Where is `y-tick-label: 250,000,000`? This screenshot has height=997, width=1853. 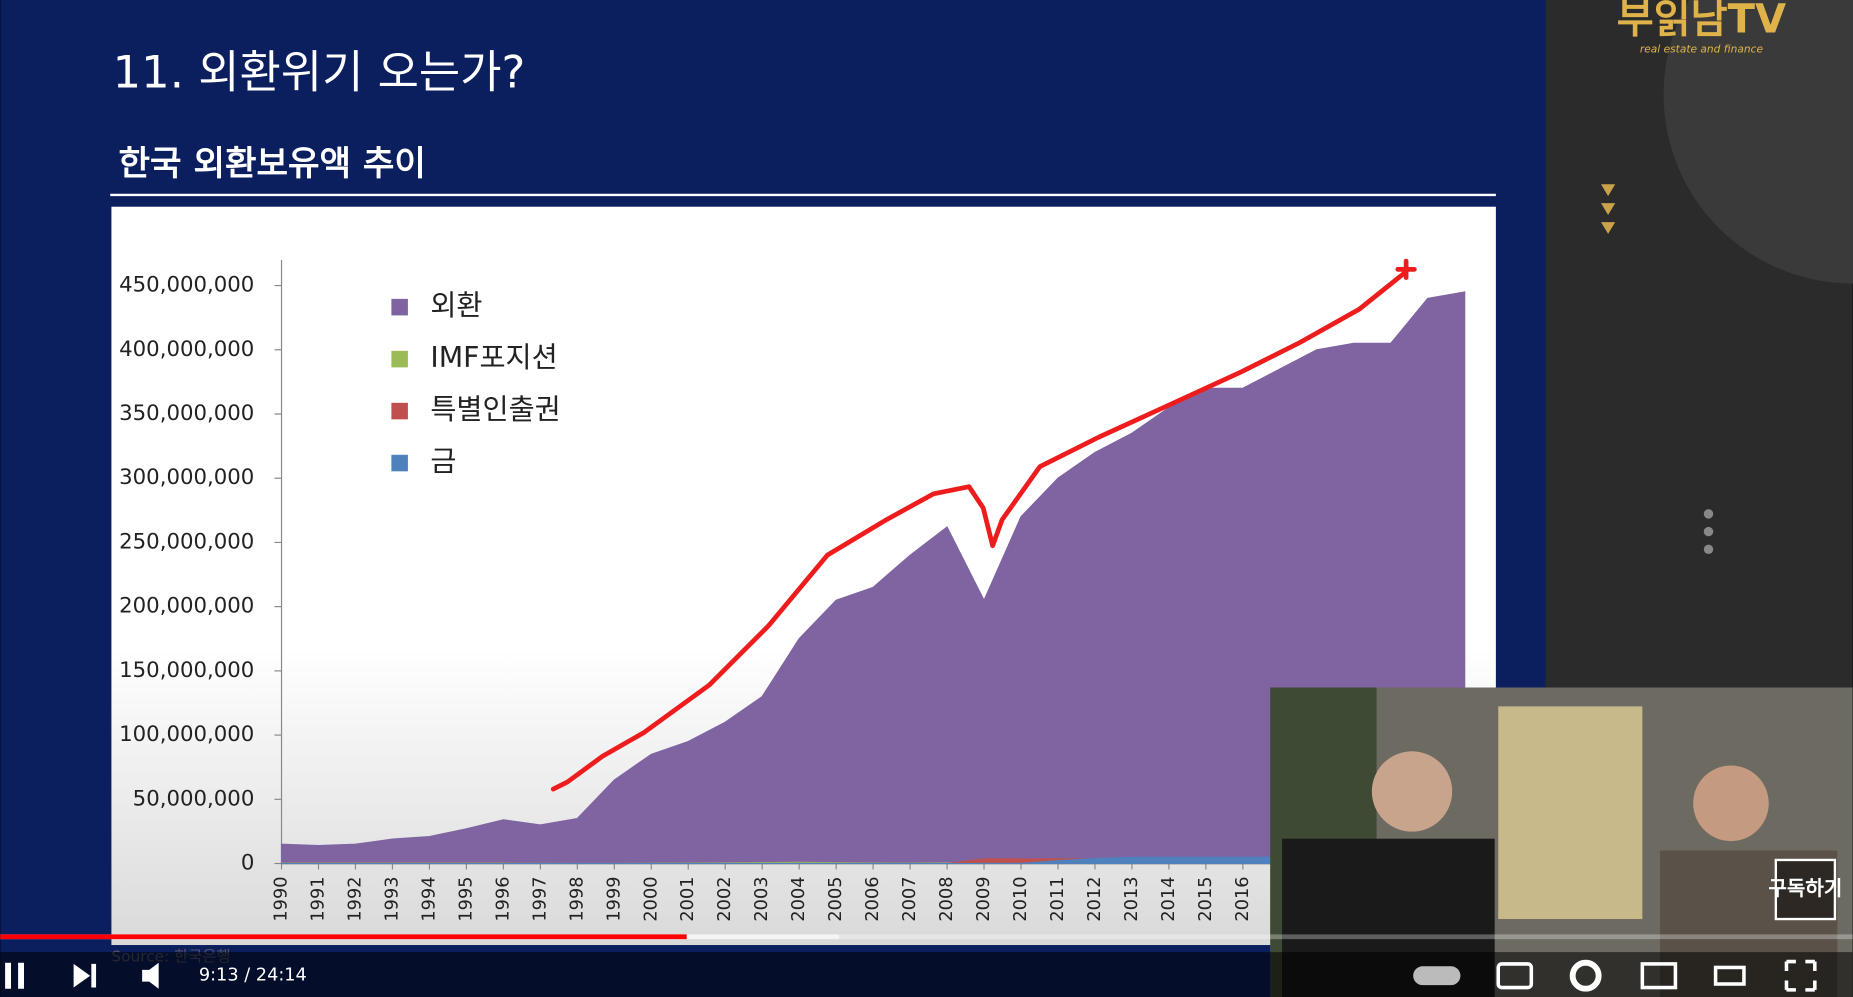
y-tick-label: 250,000,000 is located at coordinates (186, 541).